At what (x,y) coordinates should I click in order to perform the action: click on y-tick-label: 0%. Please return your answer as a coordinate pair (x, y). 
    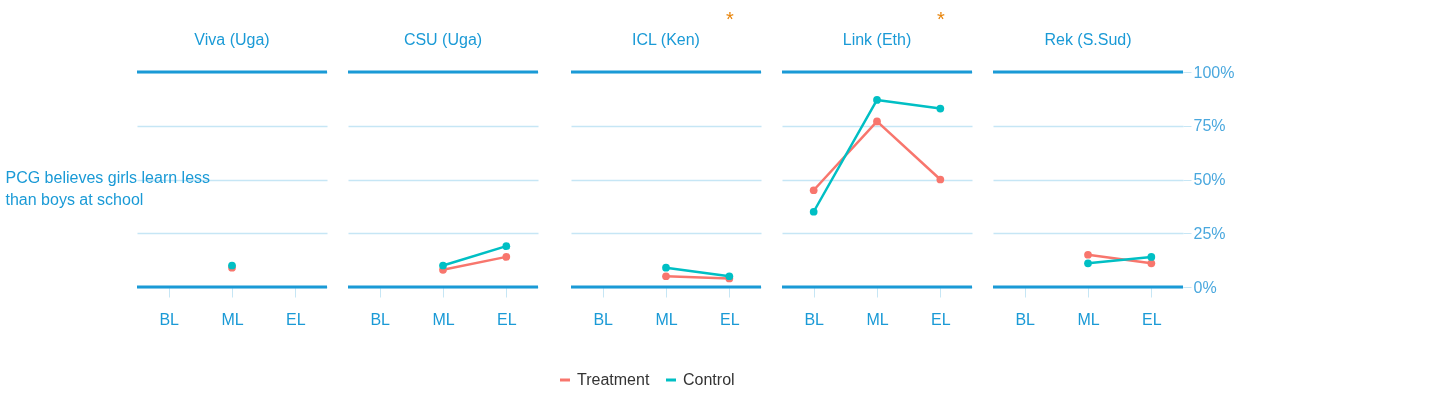
    Looking at the image, I should click on (1205, 287).